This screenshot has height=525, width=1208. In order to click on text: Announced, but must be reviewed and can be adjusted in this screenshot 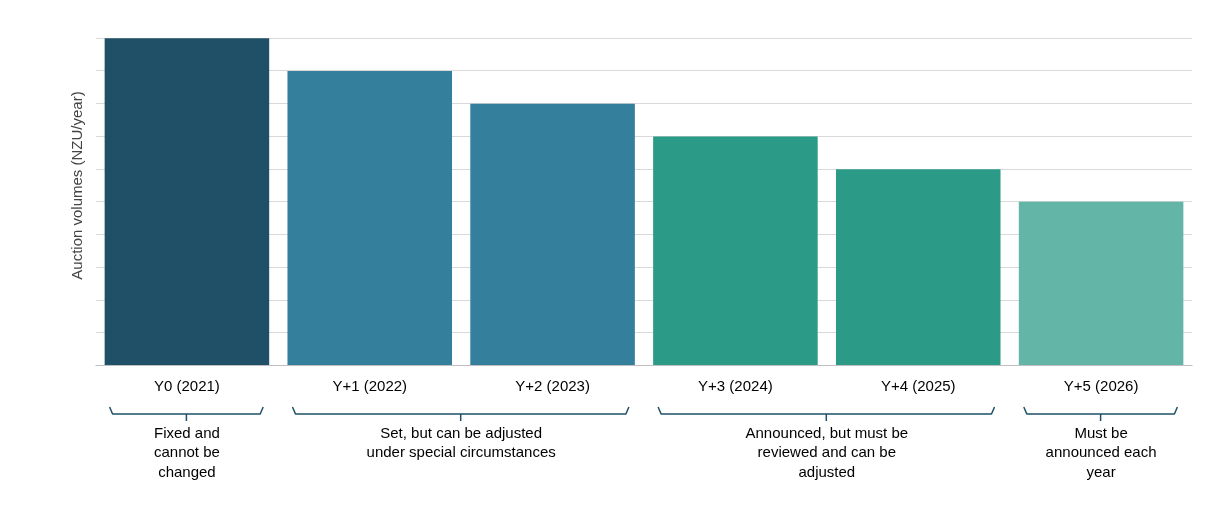, I will do `click(827, 451)`.